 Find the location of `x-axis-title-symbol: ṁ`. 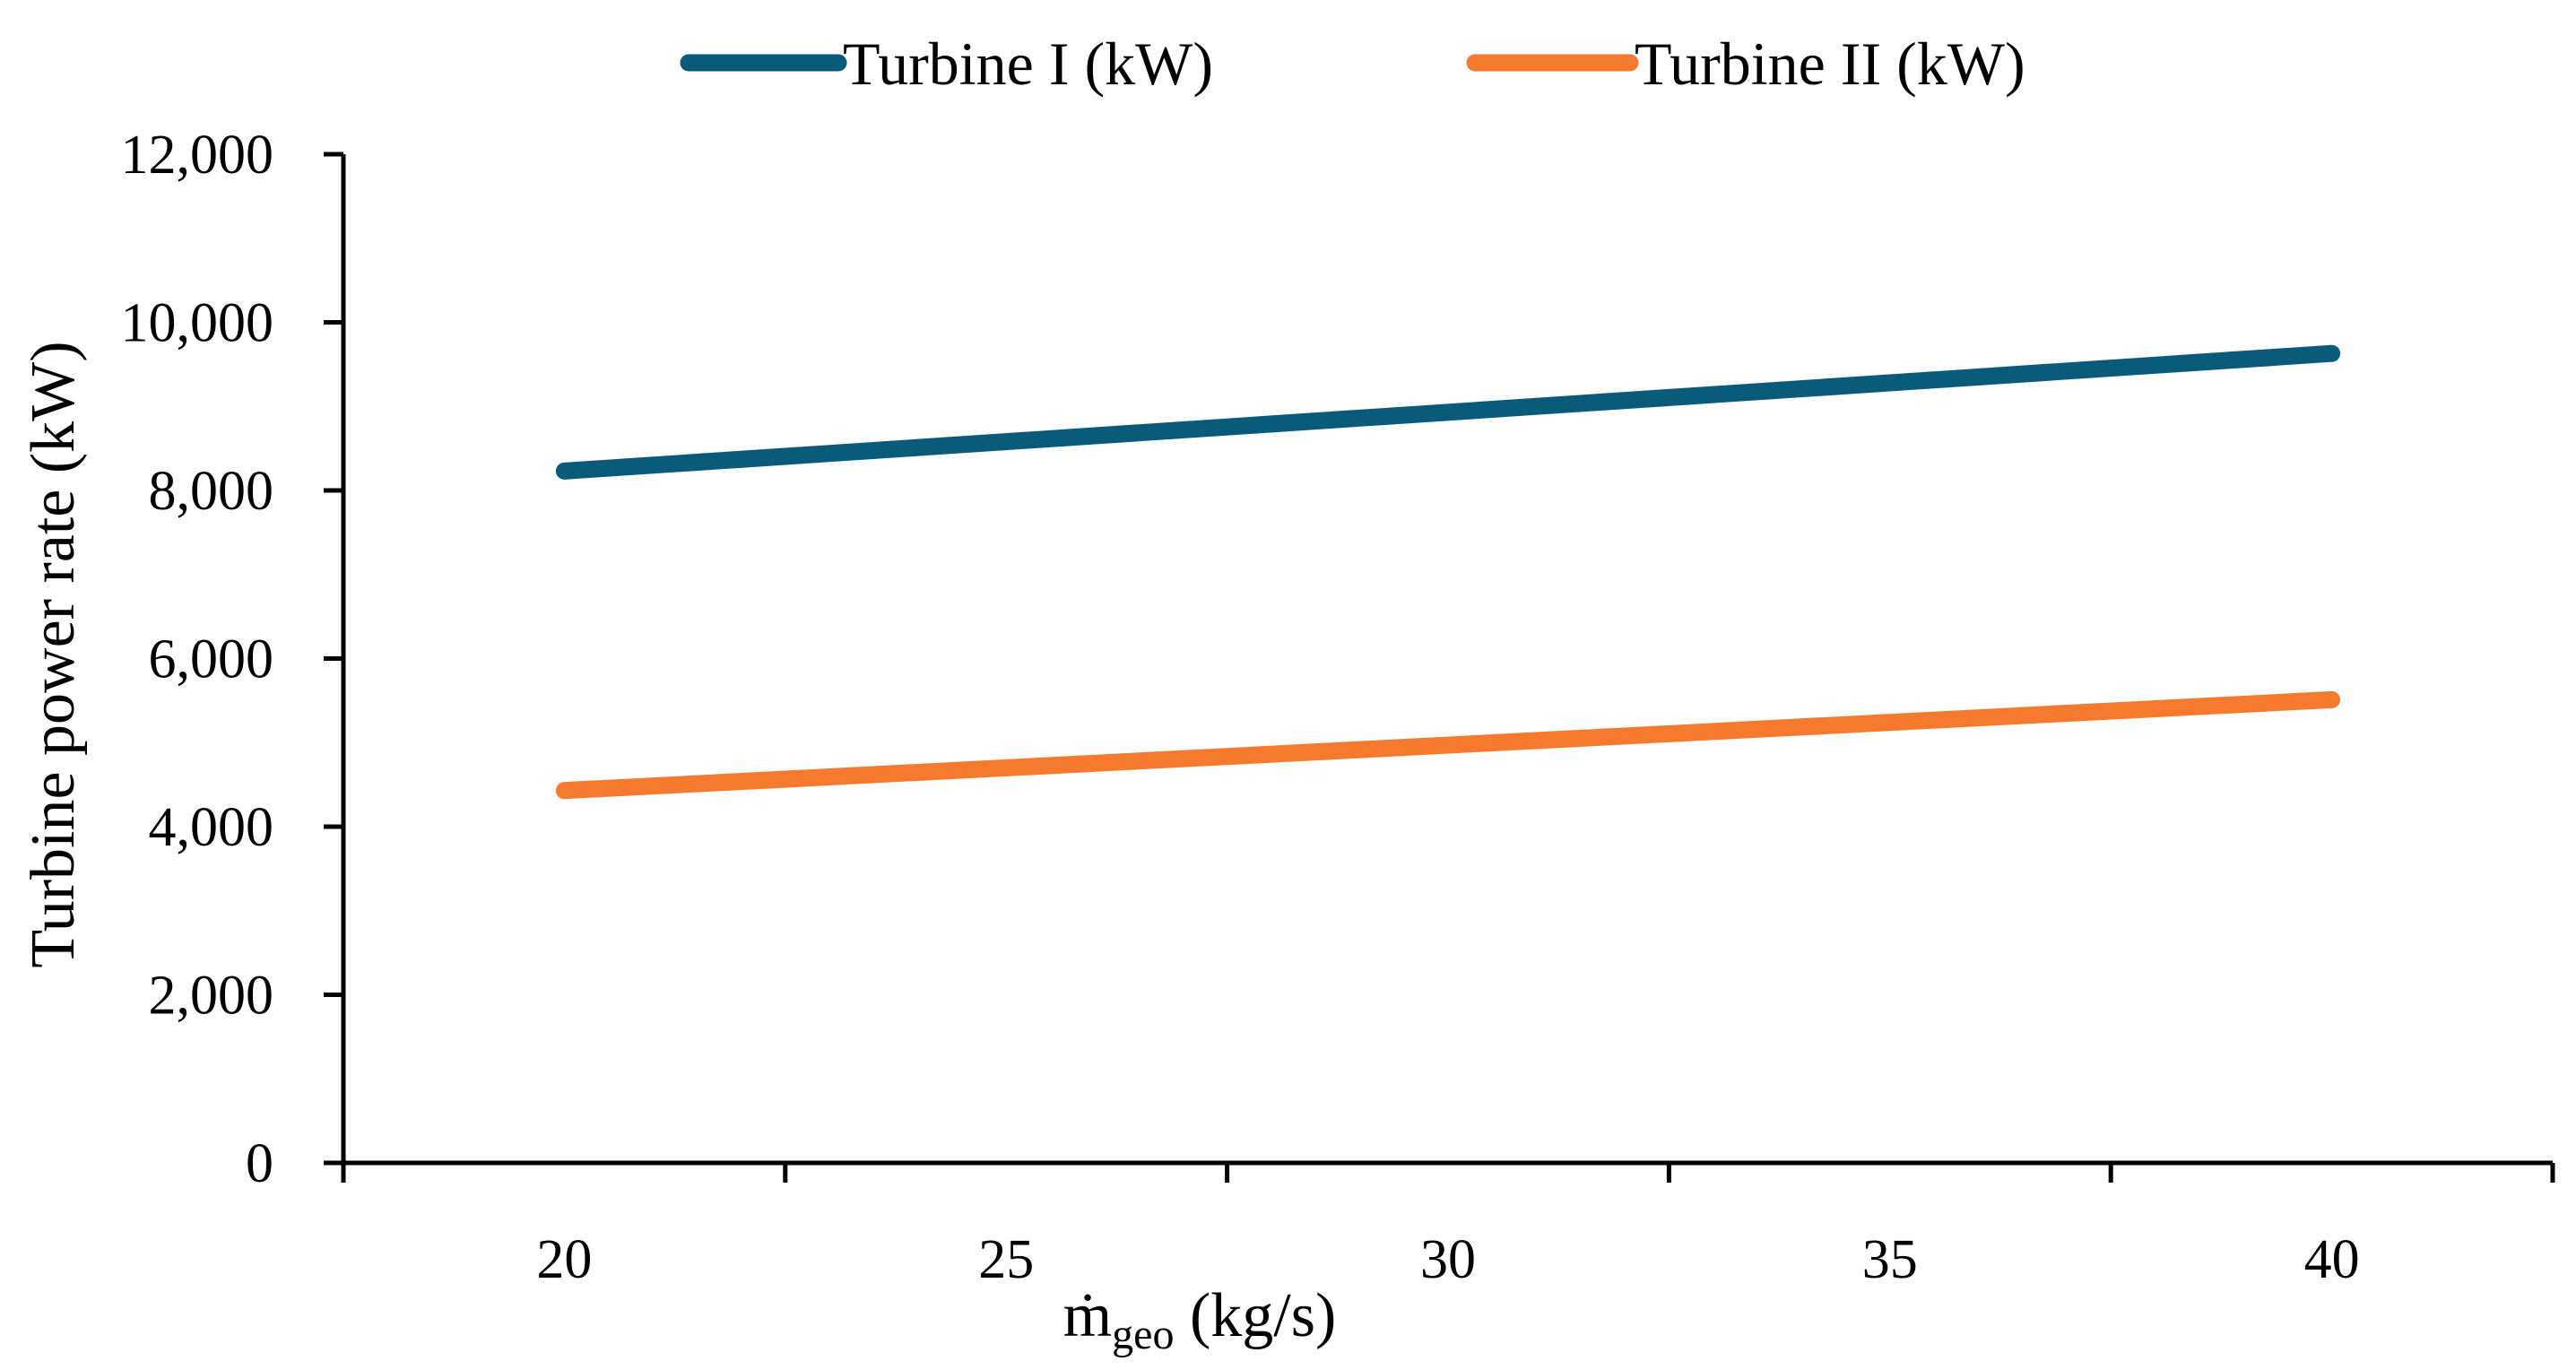

x-axis-title-symbol: ṁ is located at coordinates (1087, 1315).